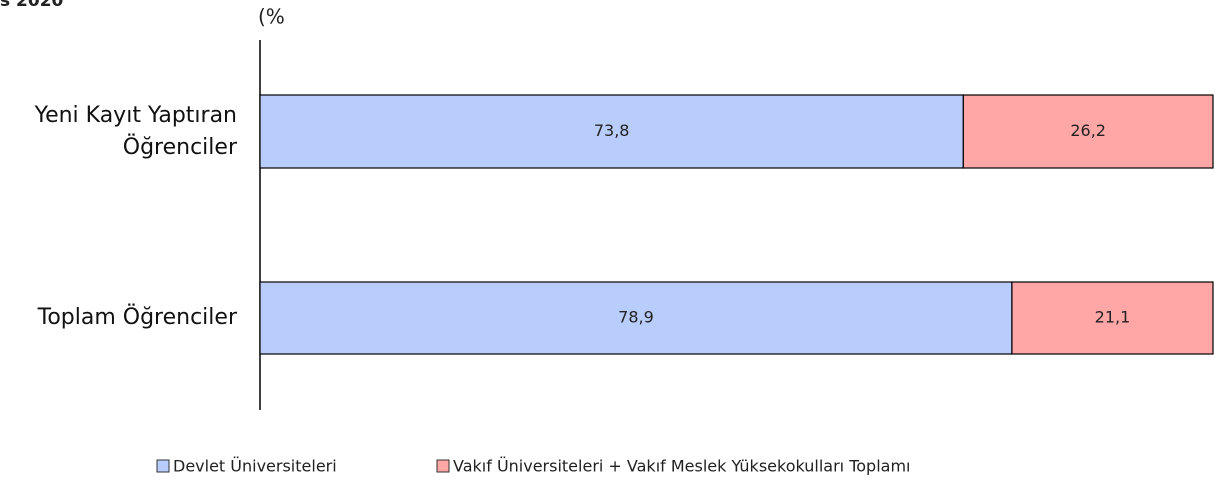  What do you see at coordinates (137, 317) in the screenshot?
I see `category-label: Toplam Öğrenciler` at bounding box center [137, 317].